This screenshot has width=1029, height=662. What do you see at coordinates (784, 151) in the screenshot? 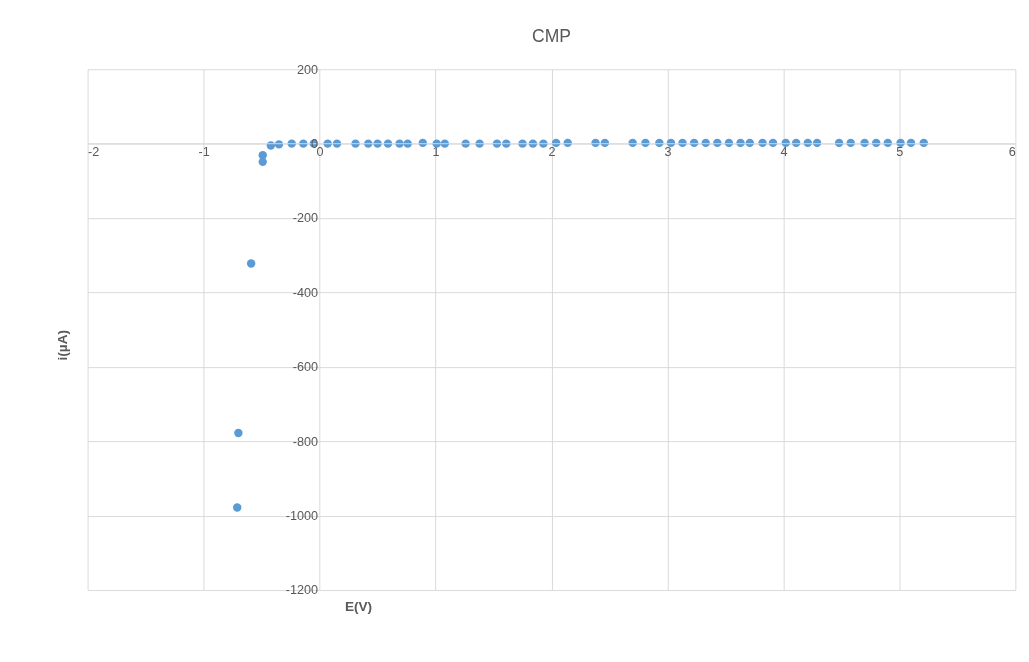
I see `x-tick-label: 4` at bounding box center [784, 151].